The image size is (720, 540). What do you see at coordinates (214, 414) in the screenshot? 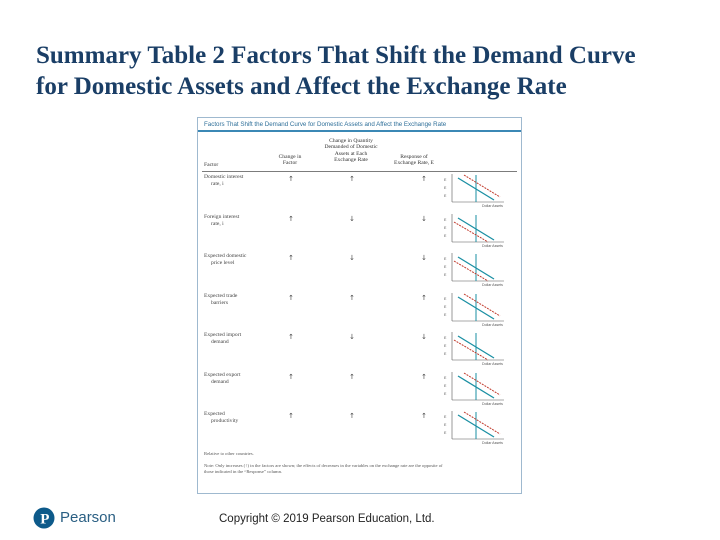
I see `row-factor-line-1: Expected` at bounding box center [214, 414].